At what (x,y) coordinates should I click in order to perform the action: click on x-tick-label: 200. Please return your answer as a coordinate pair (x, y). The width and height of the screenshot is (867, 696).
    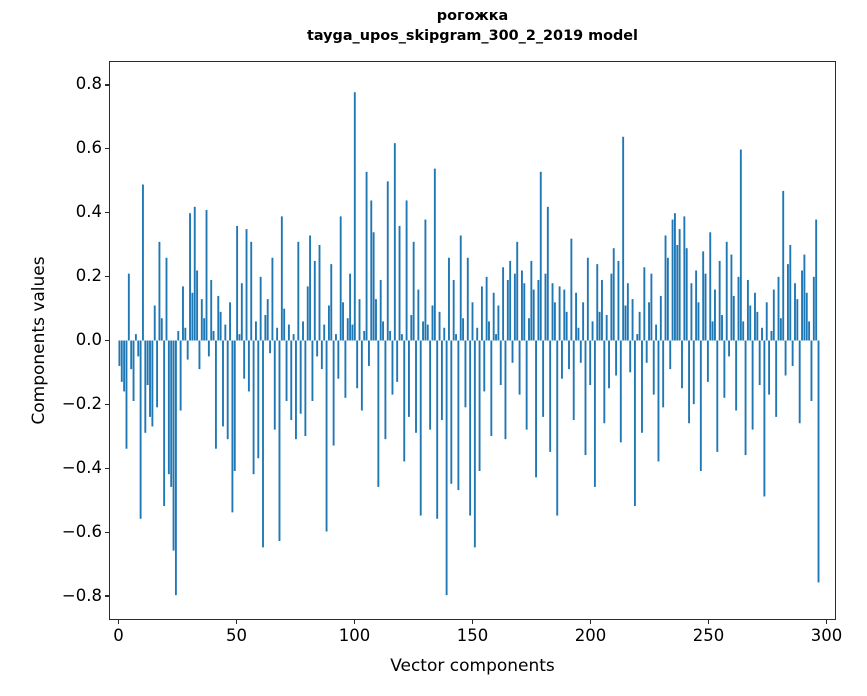
    Looking at the image, I should click on (590, 635).